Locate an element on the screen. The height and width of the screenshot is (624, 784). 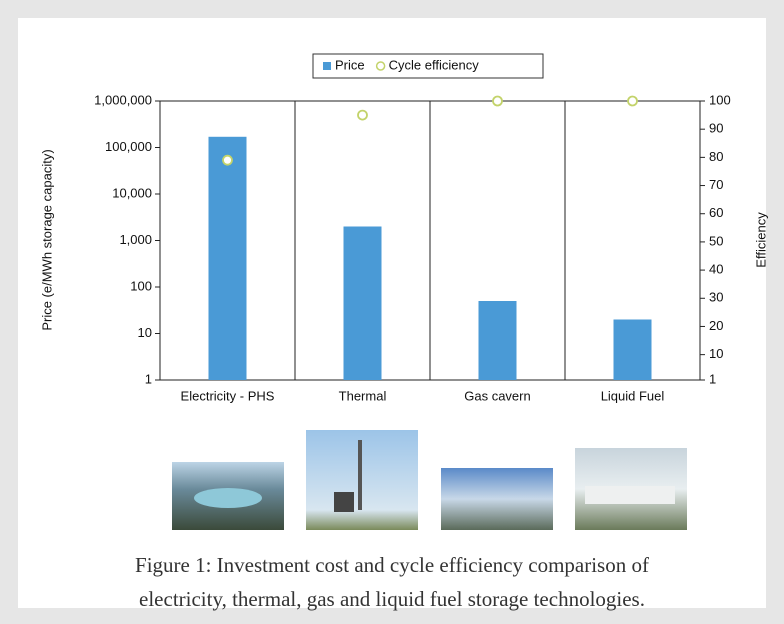
y-tick-label: 100,000 is located at coordinates (128, 146).